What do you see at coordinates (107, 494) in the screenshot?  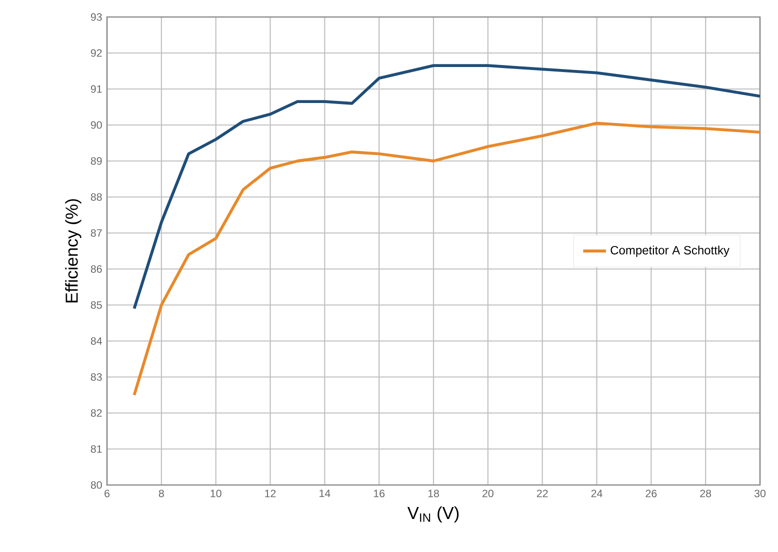 I see `x-tick-label: 6` at bounding box center [107, 494].